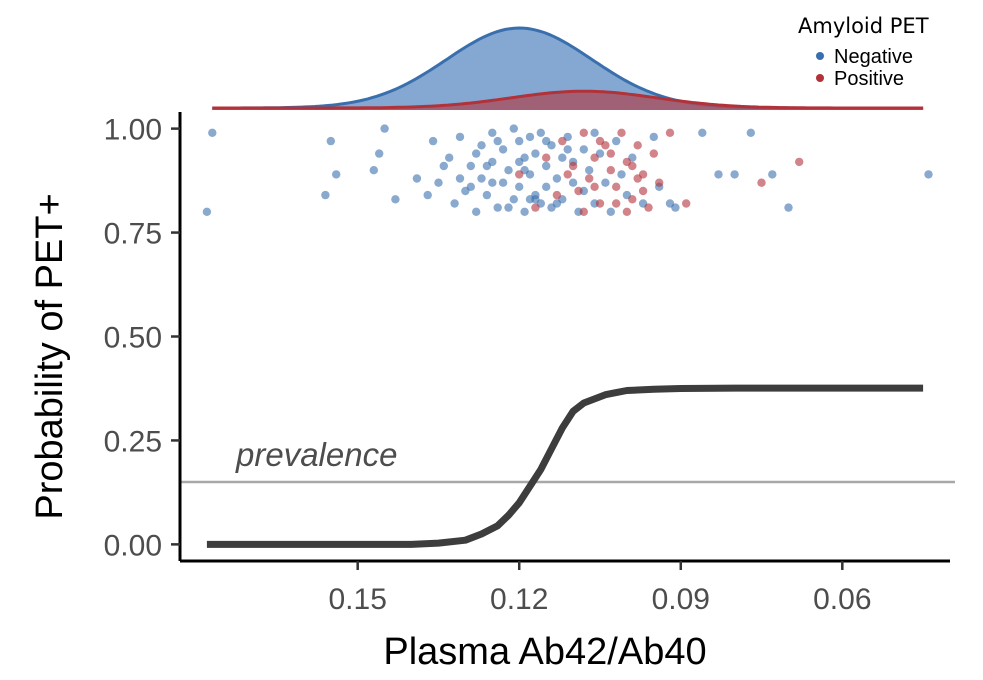 Image resolution: width=983 pixels, height=680 pixels. Describe the element at coordinates (568, 100) in the screenshot. I see `density-fill-positive` at that location.